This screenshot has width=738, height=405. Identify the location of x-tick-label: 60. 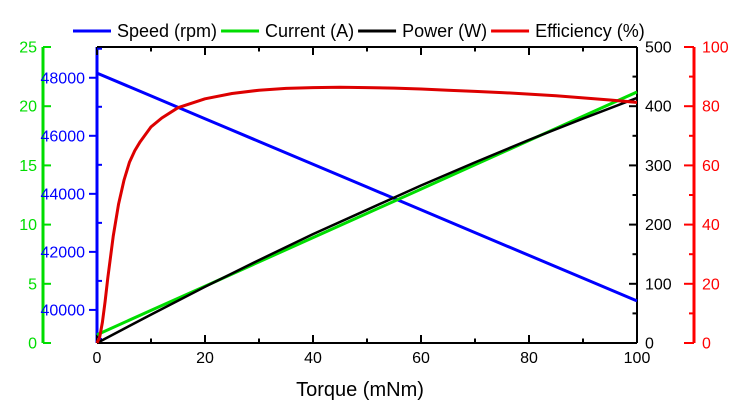
(421, 358).